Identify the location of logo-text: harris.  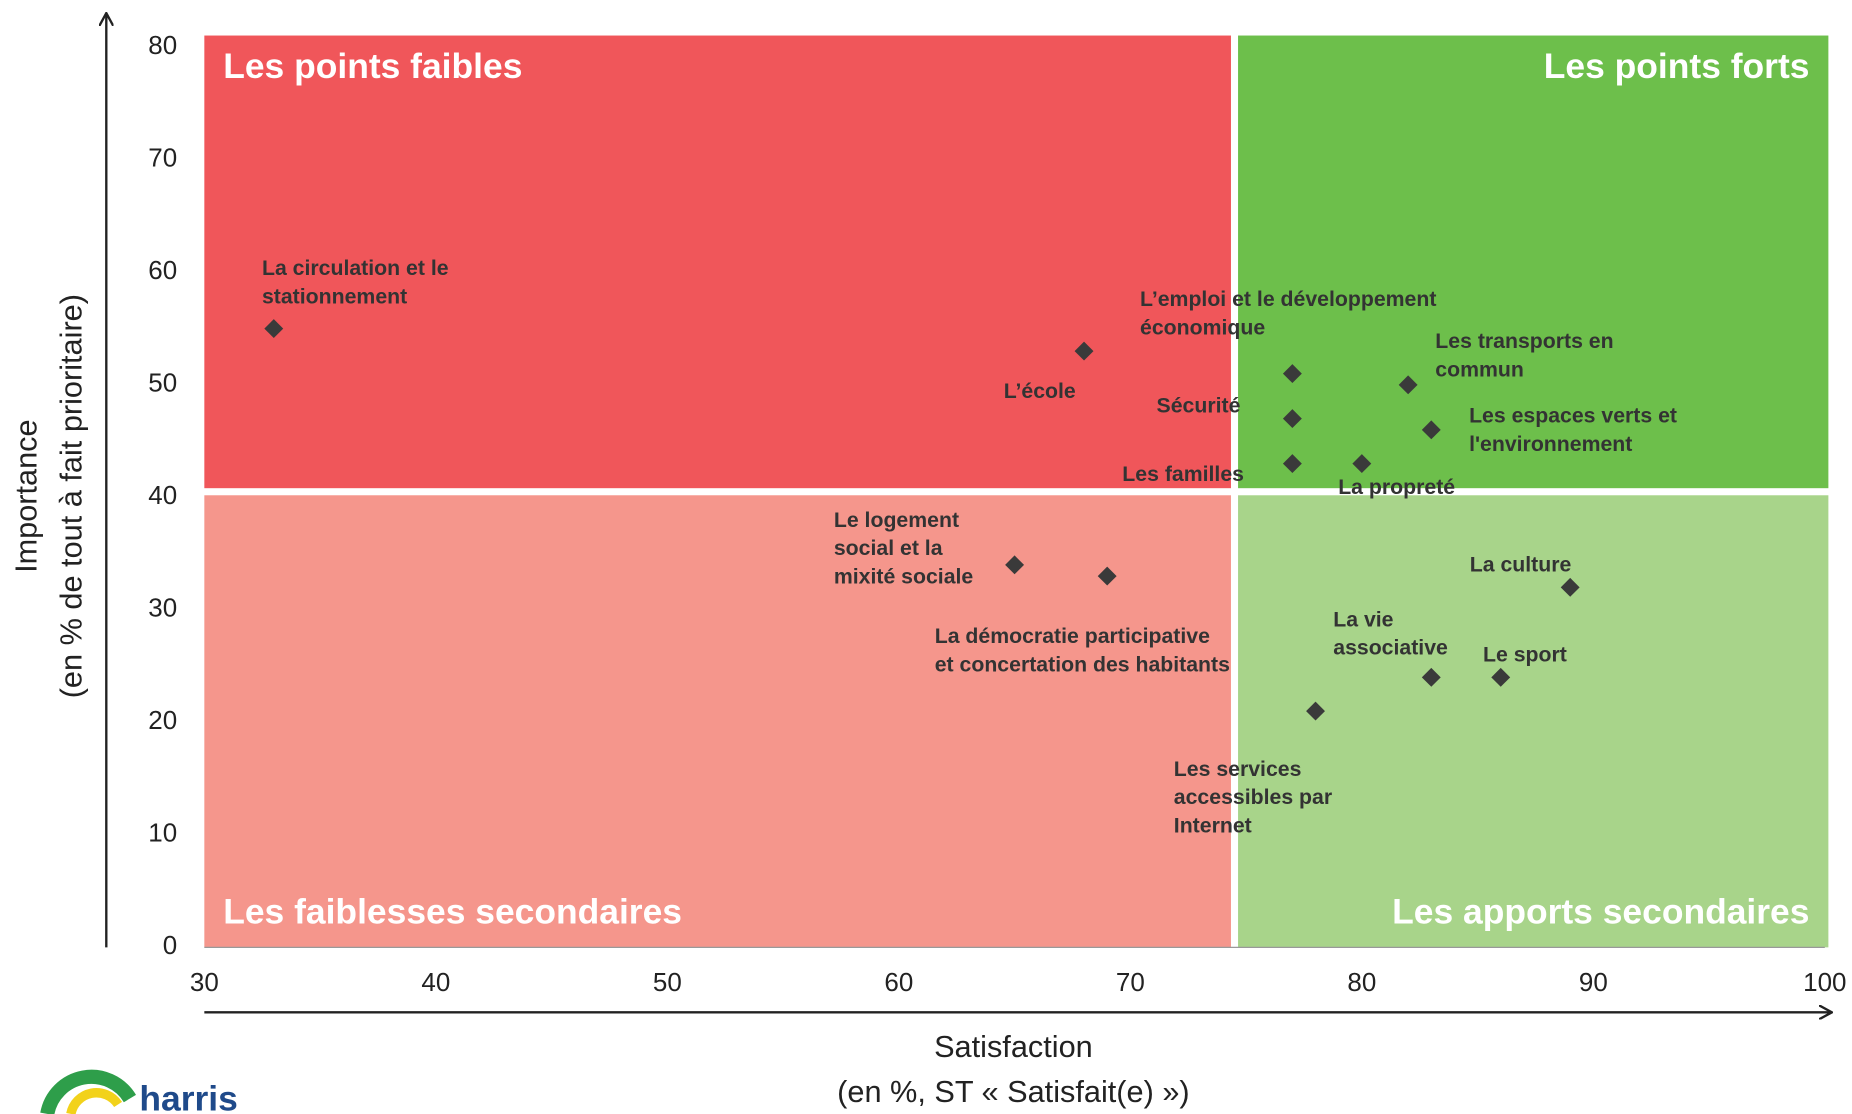
(188, 1096).